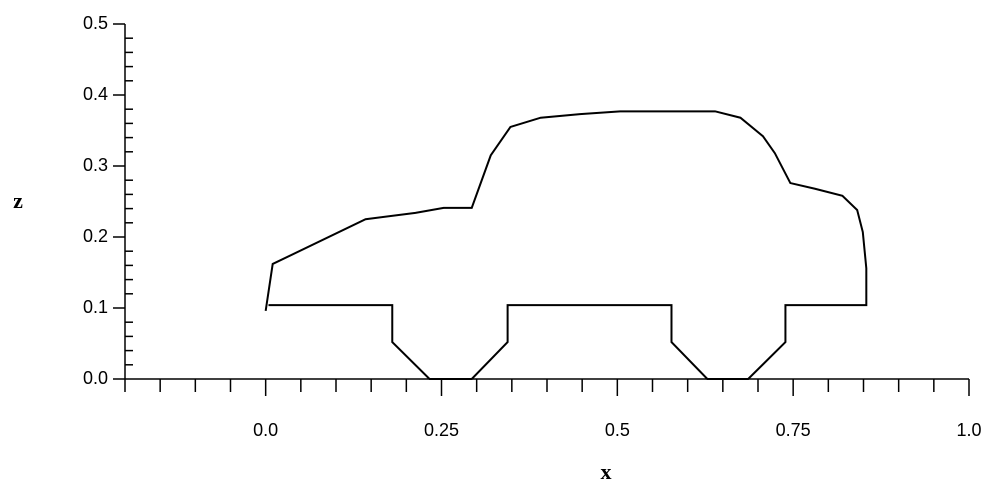  I want to click on y-tick-label: 0.5, so click(95, 23).